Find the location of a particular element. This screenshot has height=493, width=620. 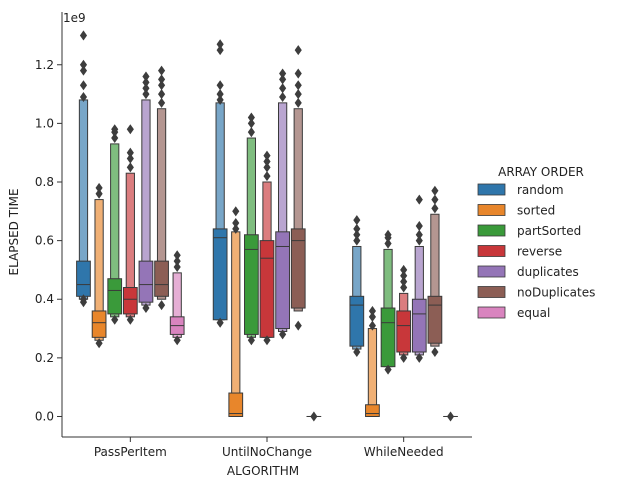

legend-label: random is located at coordinates (540, 190).